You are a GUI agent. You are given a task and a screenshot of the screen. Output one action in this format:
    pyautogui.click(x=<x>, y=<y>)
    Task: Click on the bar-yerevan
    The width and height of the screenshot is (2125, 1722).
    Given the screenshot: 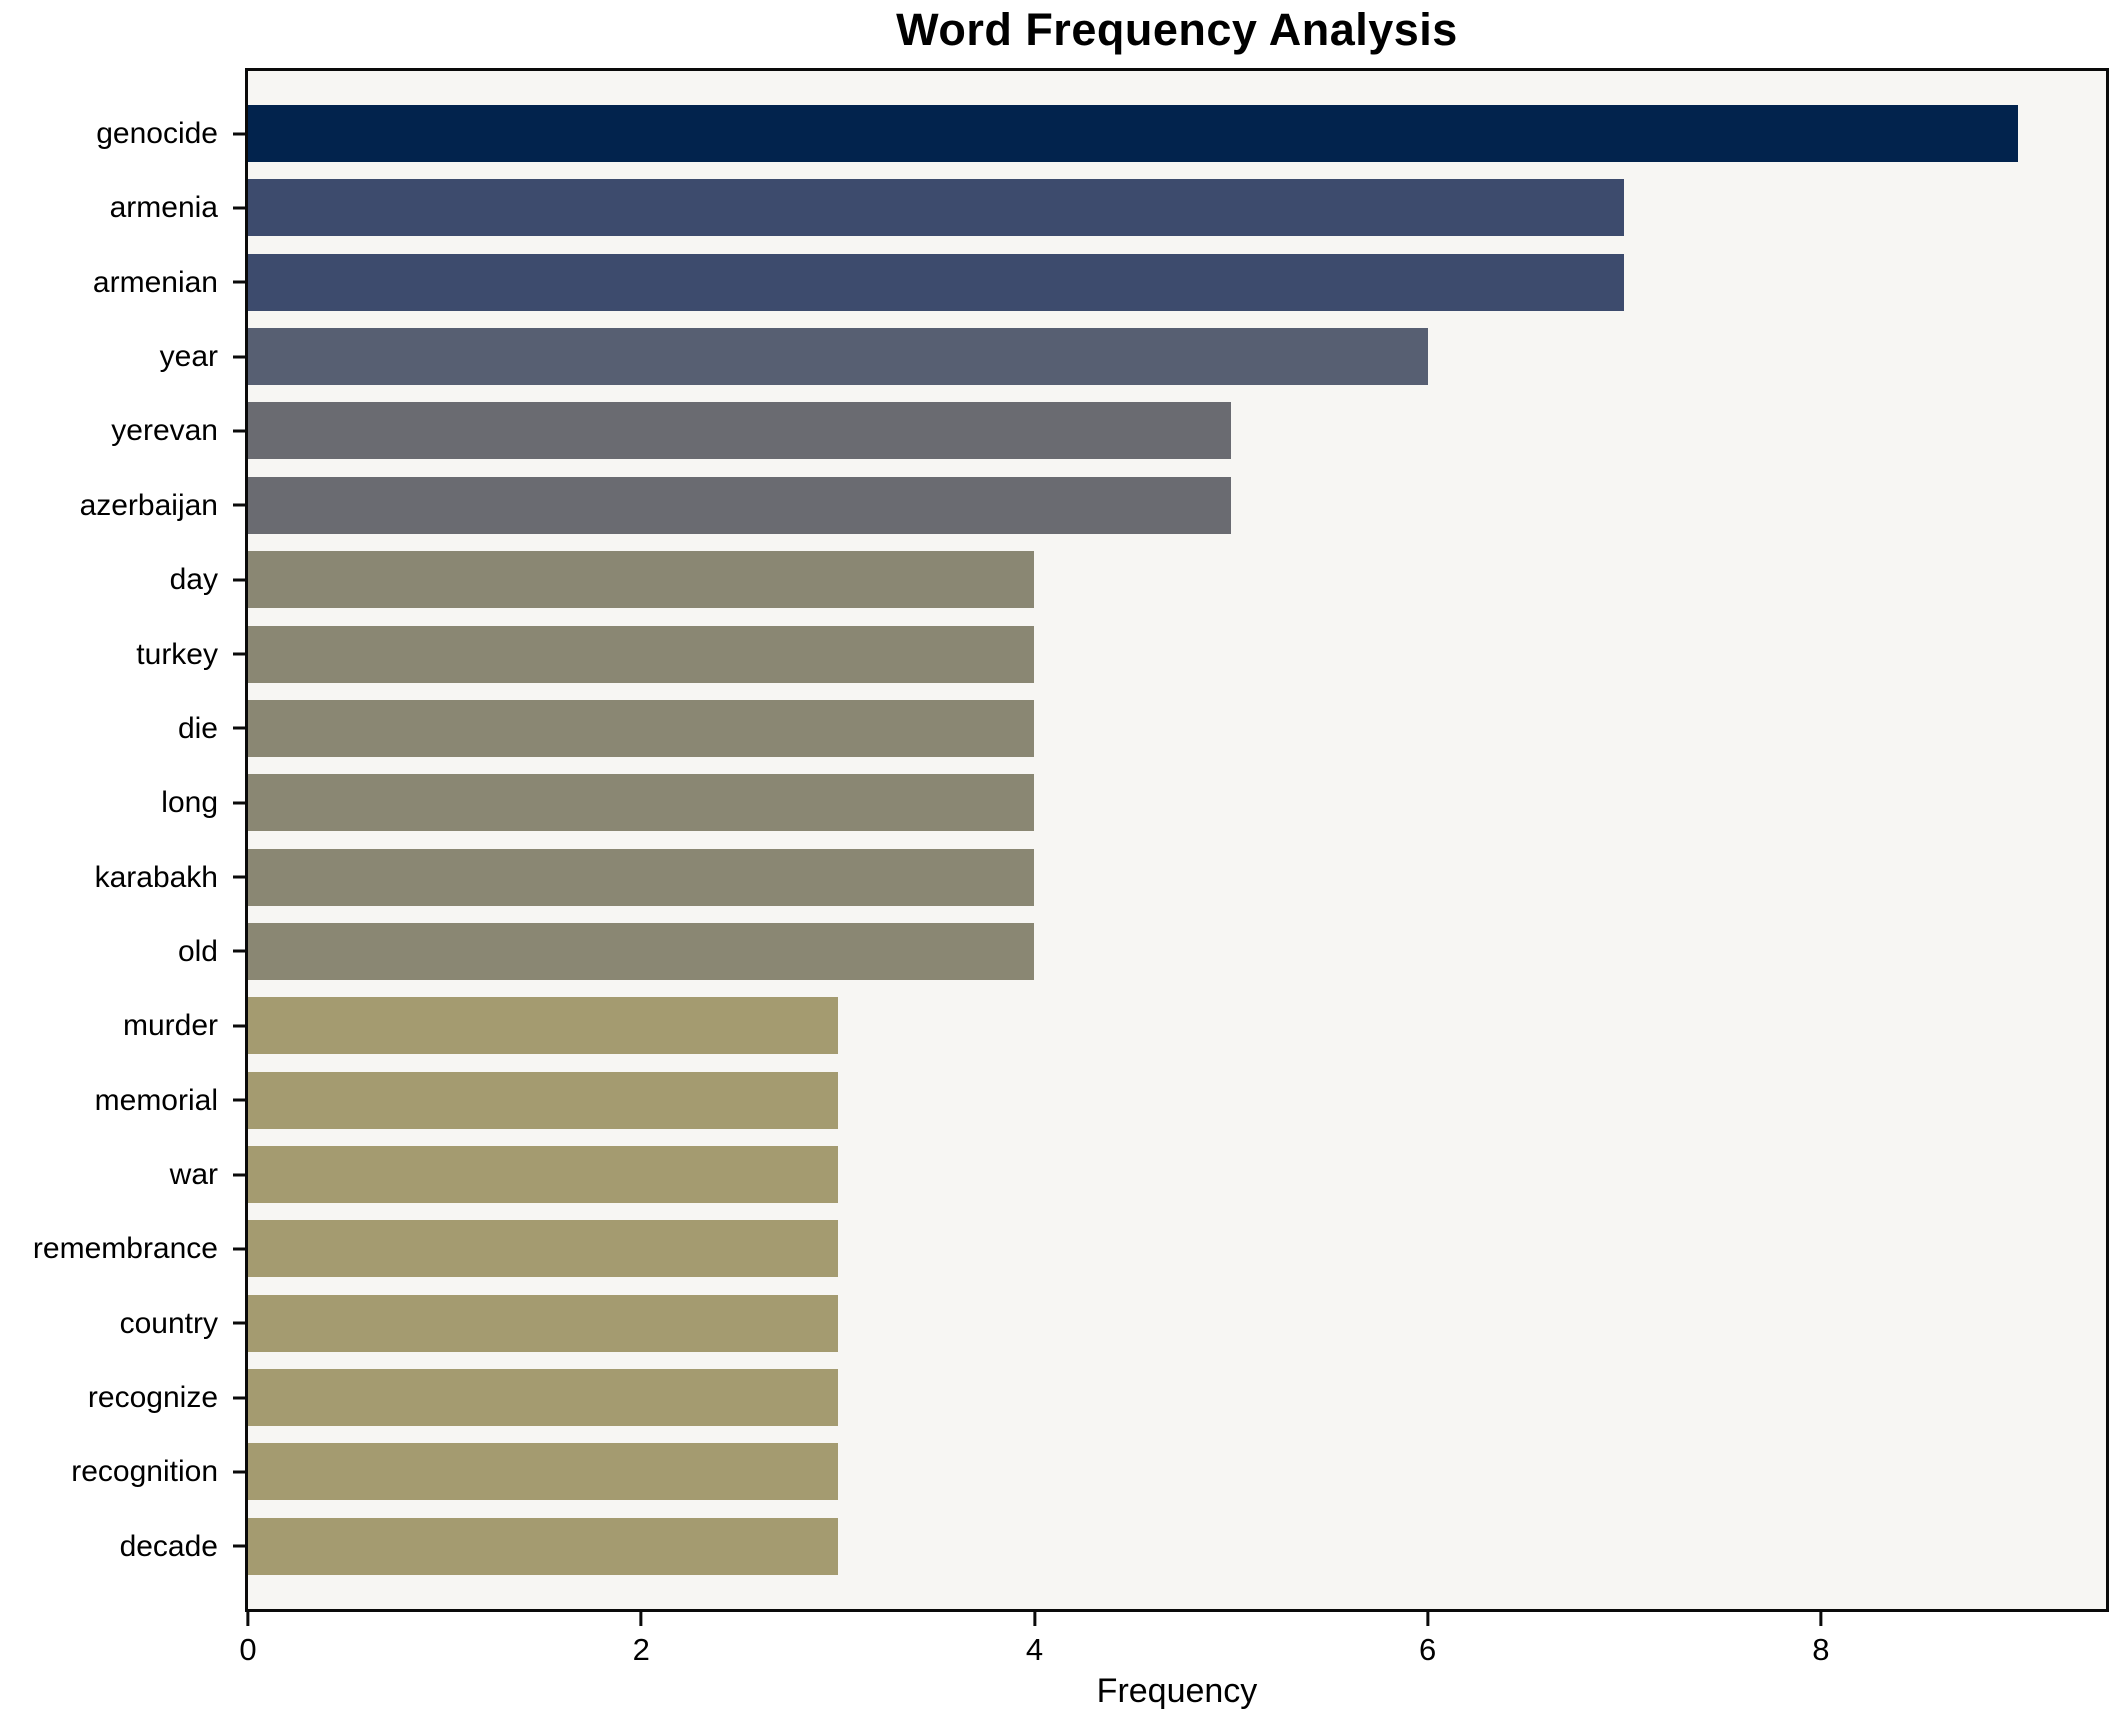 What is the action you would take?
    pyautogui.click(x=740, y=431)
    